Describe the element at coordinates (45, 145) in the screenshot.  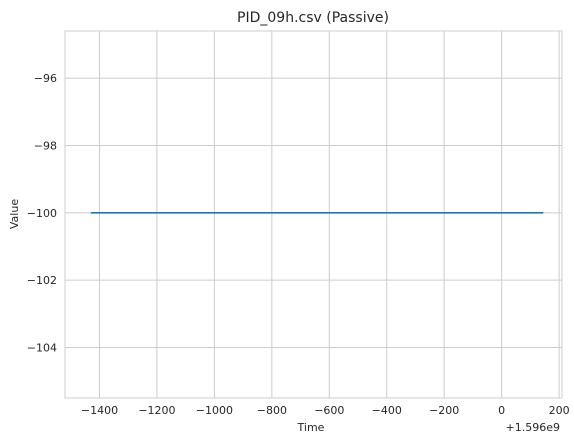
I see `y-tick-label: −98` at that location.